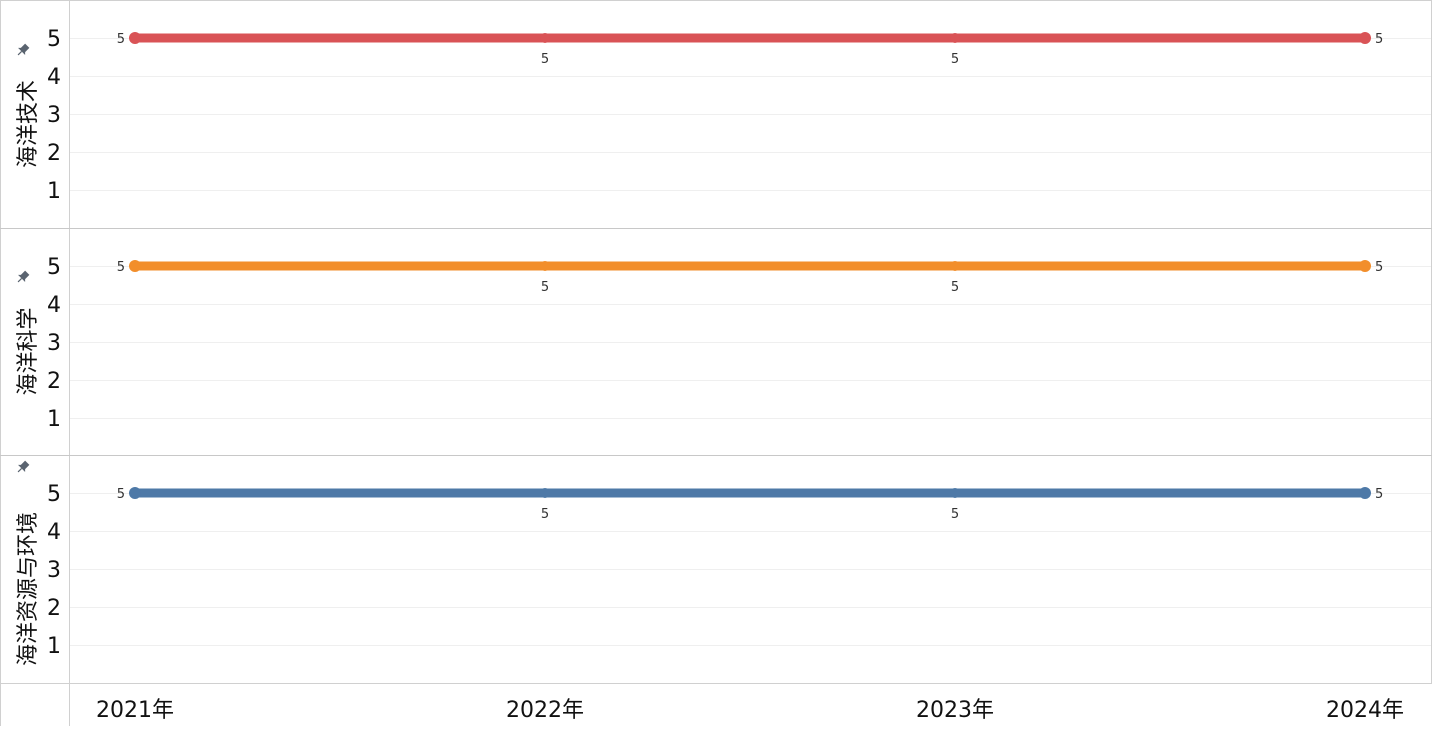  Describe the element at coordinates (955, 710) in the screenshot. I see `x-tick-label: 2023年` at that location.